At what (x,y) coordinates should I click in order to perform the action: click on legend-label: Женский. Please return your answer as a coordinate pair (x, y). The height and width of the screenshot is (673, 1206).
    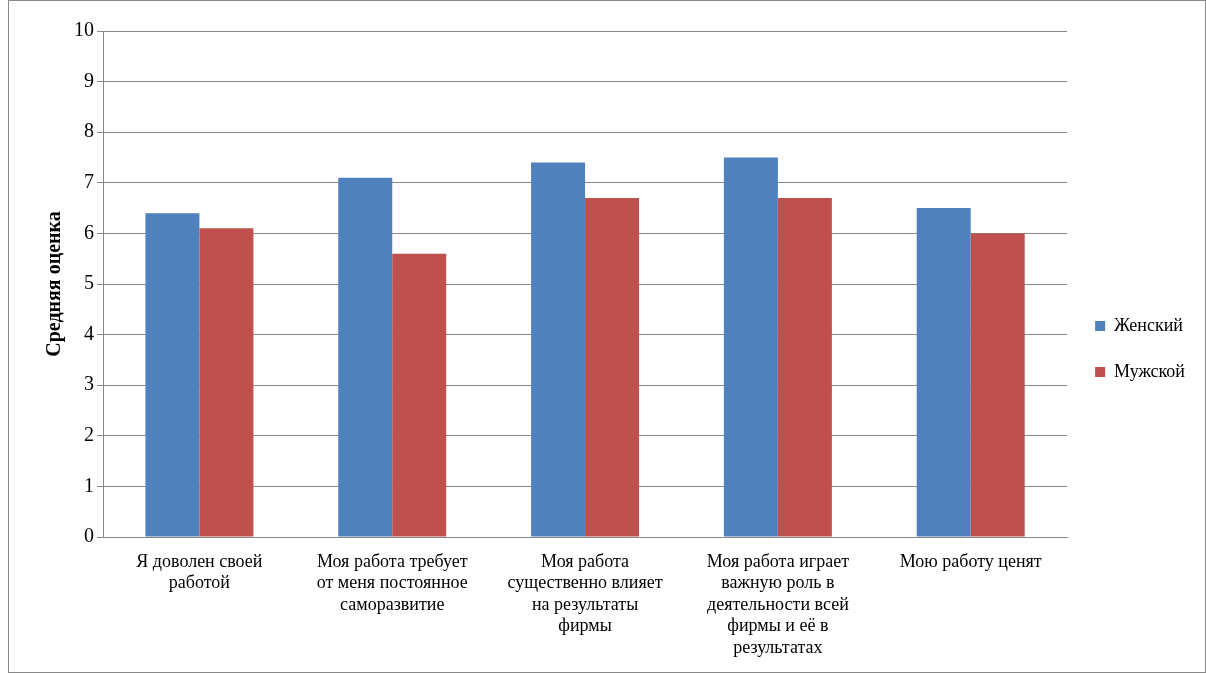
    Looking at the image, I should click on (1149, 324).